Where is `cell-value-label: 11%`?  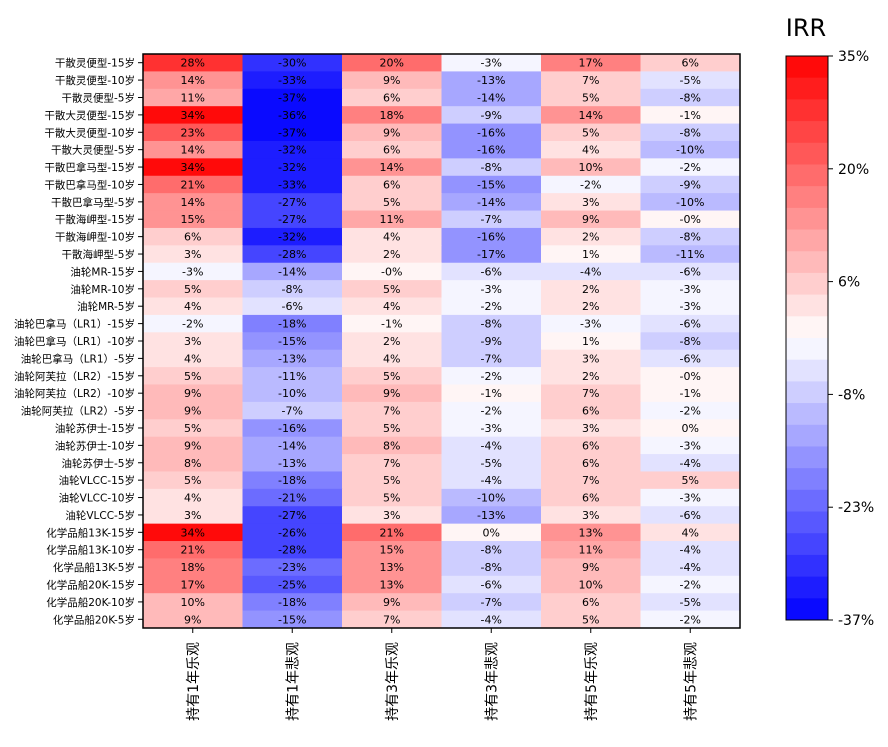
cell-value-label: 11% is located at coordinates (392, 219).